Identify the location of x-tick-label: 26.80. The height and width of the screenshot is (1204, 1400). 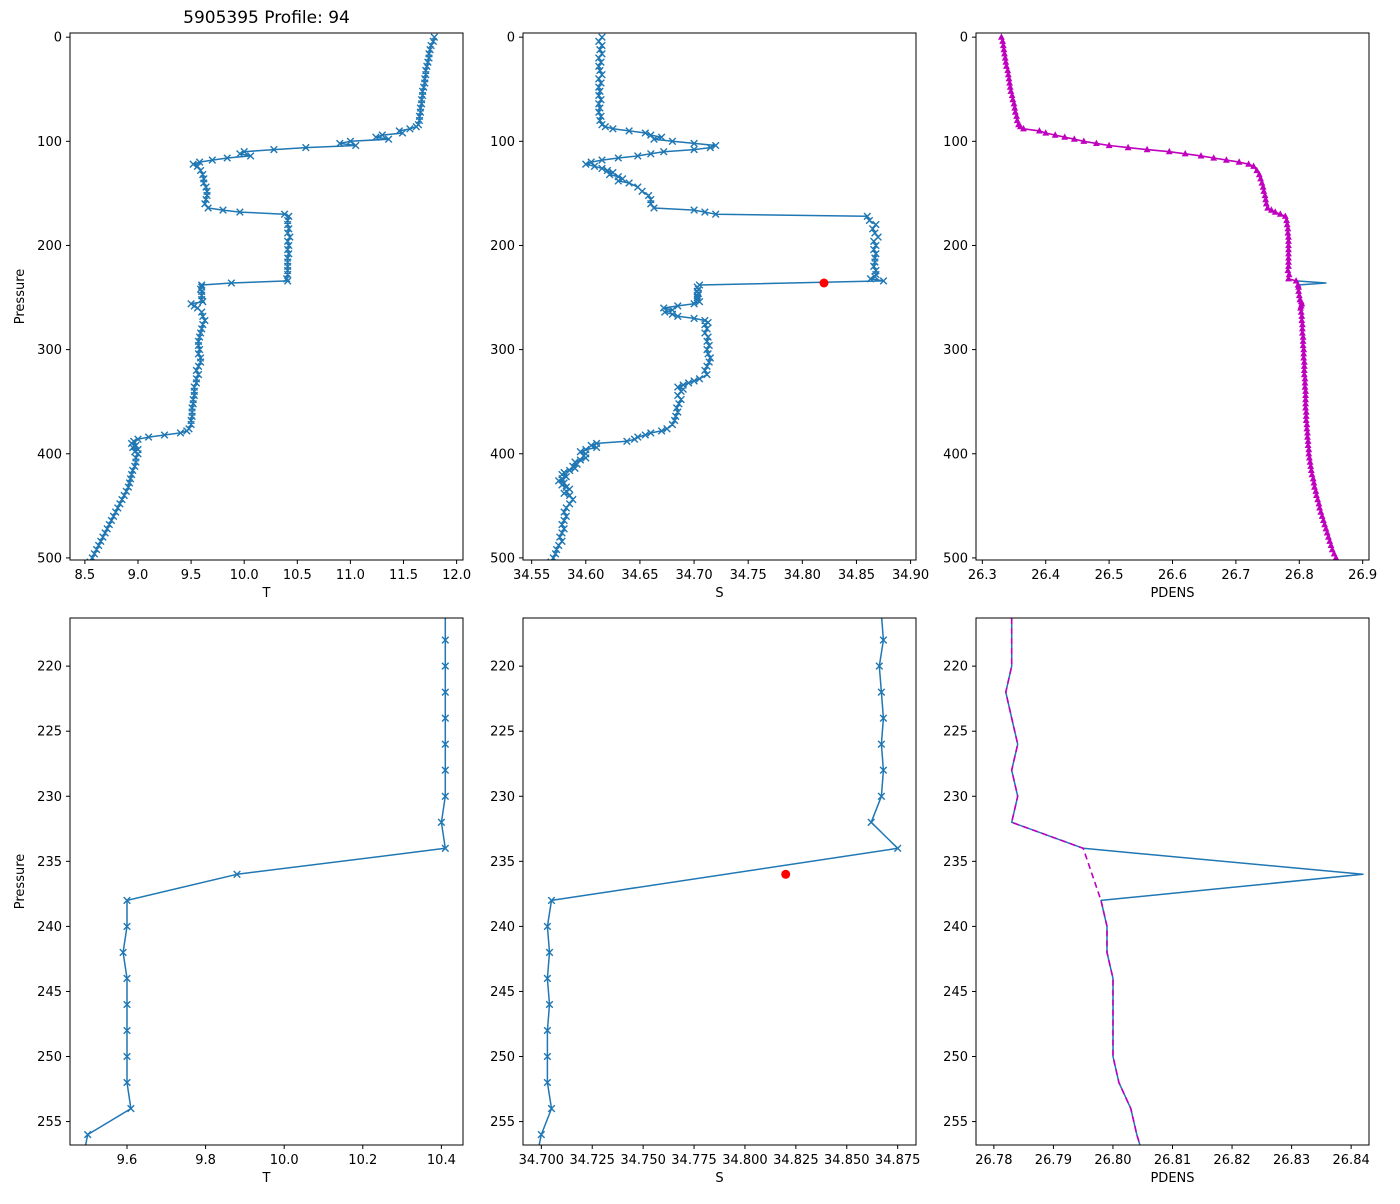
(1112, 1160).